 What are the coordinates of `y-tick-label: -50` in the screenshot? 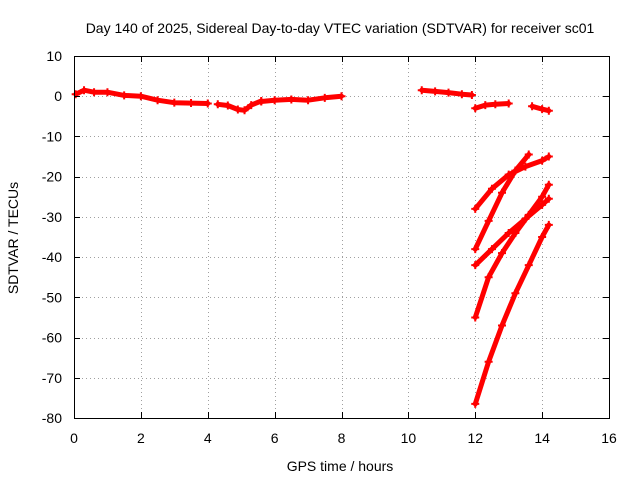 It's located at (52, 297).